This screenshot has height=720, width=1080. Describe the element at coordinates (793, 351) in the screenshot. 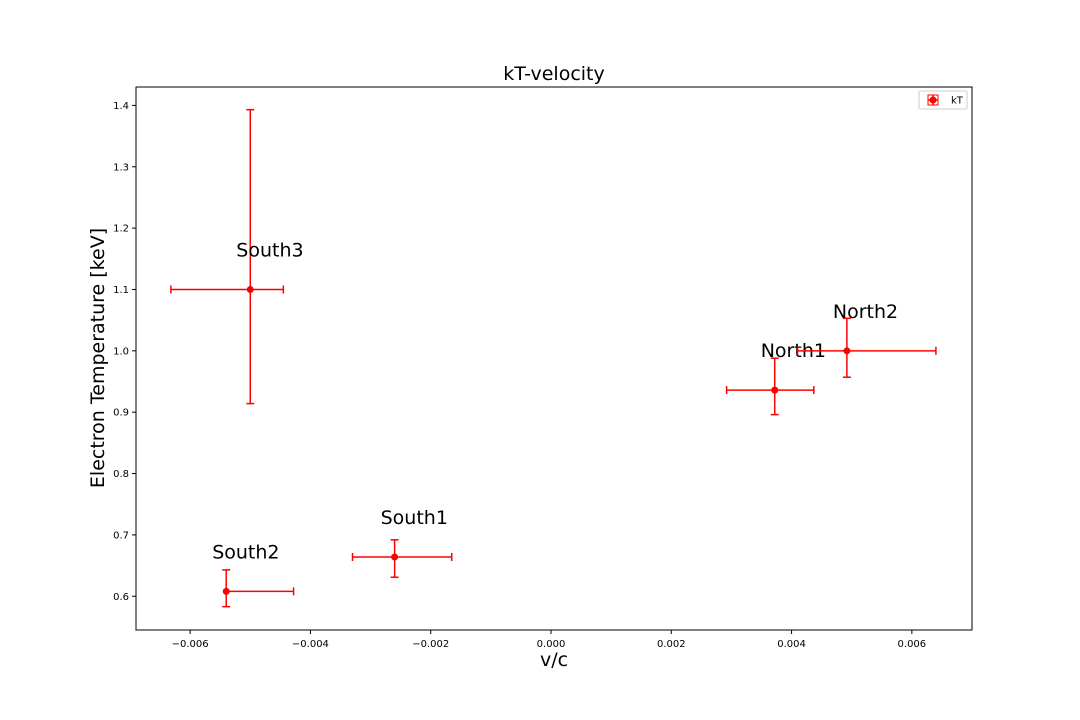

I see `point-label: North1` at that location.